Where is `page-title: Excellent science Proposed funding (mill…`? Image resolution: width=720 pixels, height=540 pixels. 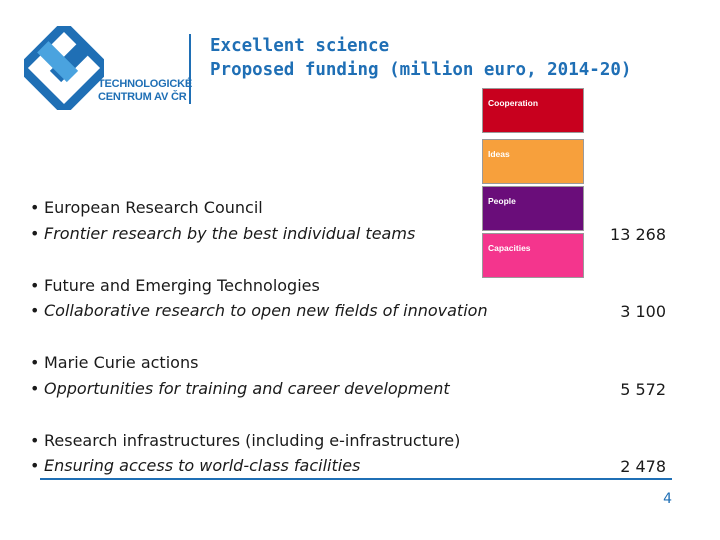 page-title: Excellent science Proposed funding (mill… is located at coordinates (420, 58).